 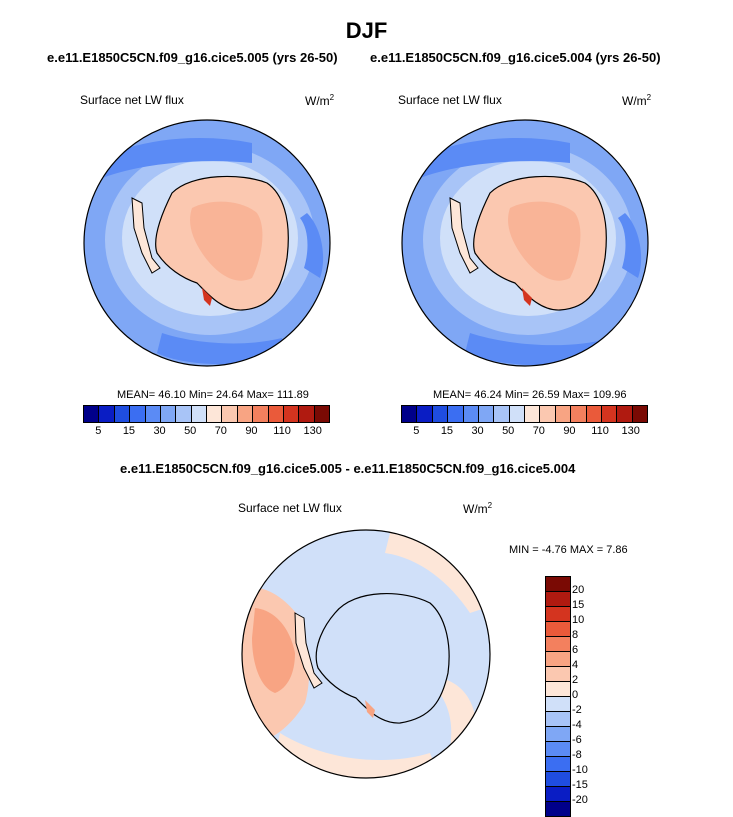 What do you see at coordinates (577, 755) in the screenshot?
I see `colorbar-tick-label: -8` at bounding box center [577, 755].